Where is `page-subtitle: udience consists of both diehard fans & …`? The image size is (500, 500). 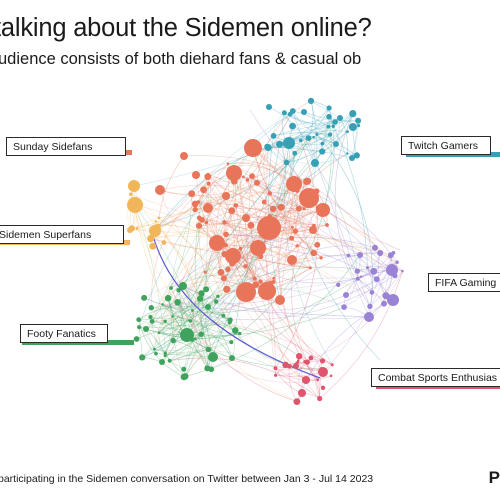 page-subtitle: udience consists of both diehard fans & … is located at coordinates (181, 59).